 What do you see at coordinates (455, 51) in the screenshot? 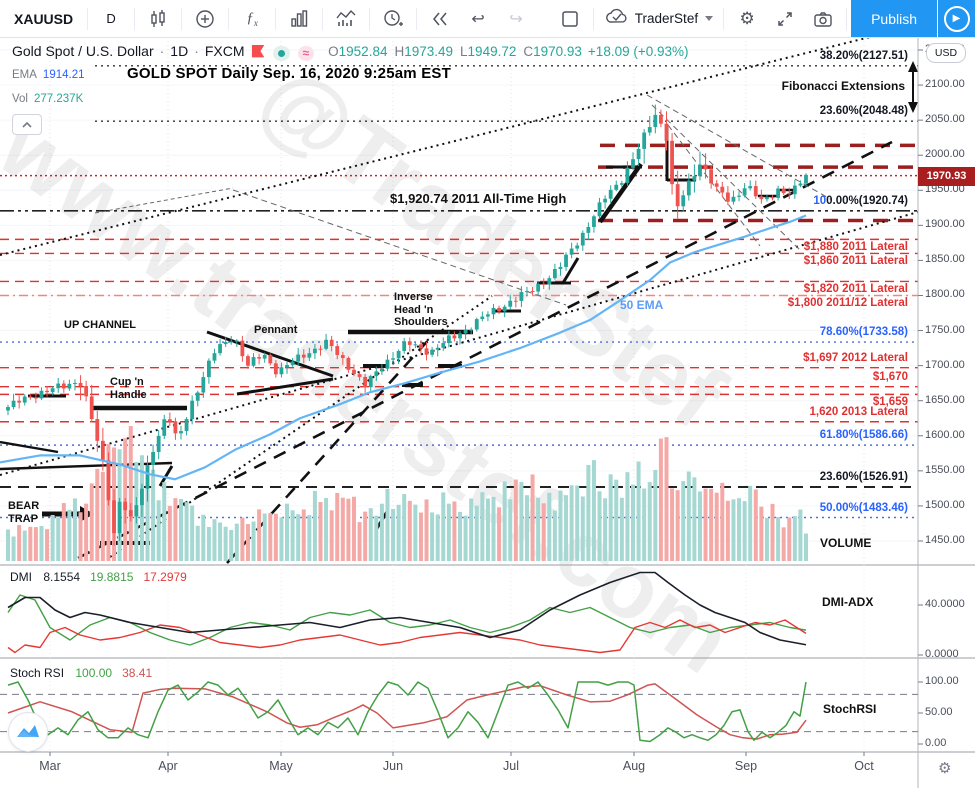
I see `ohlc-values: O1952.84 H1973.49 L1949.72 C1970.93` at bounding box center [455, 51].